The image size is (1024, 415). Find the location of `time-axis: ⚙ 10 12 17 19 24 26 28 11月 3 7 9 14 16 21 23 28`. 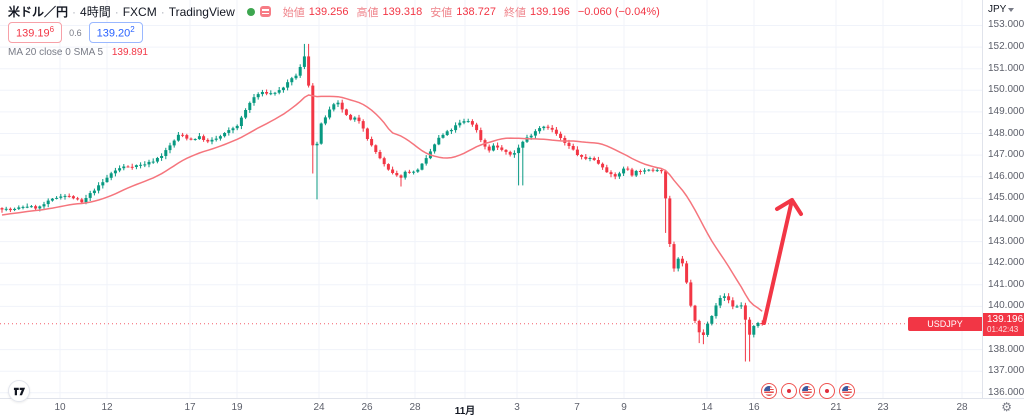

time-axis: ⚙ 10 12 17 19 24 26 28 11月 3 7 9 14 16 21 23 28 is located at coordinates (512, 406).